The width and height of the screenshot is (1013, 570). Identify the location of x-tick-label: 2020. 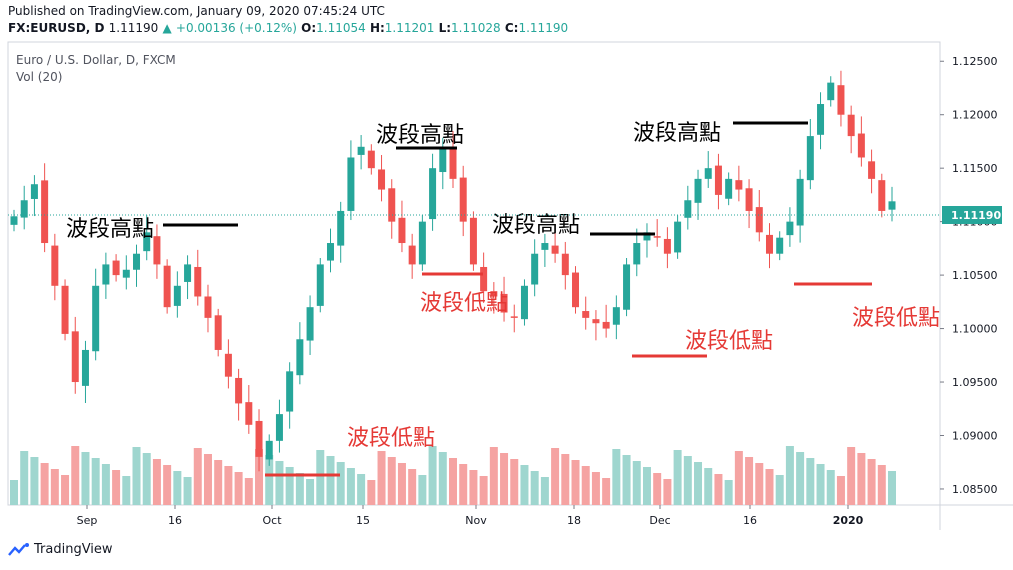
(848, 520).